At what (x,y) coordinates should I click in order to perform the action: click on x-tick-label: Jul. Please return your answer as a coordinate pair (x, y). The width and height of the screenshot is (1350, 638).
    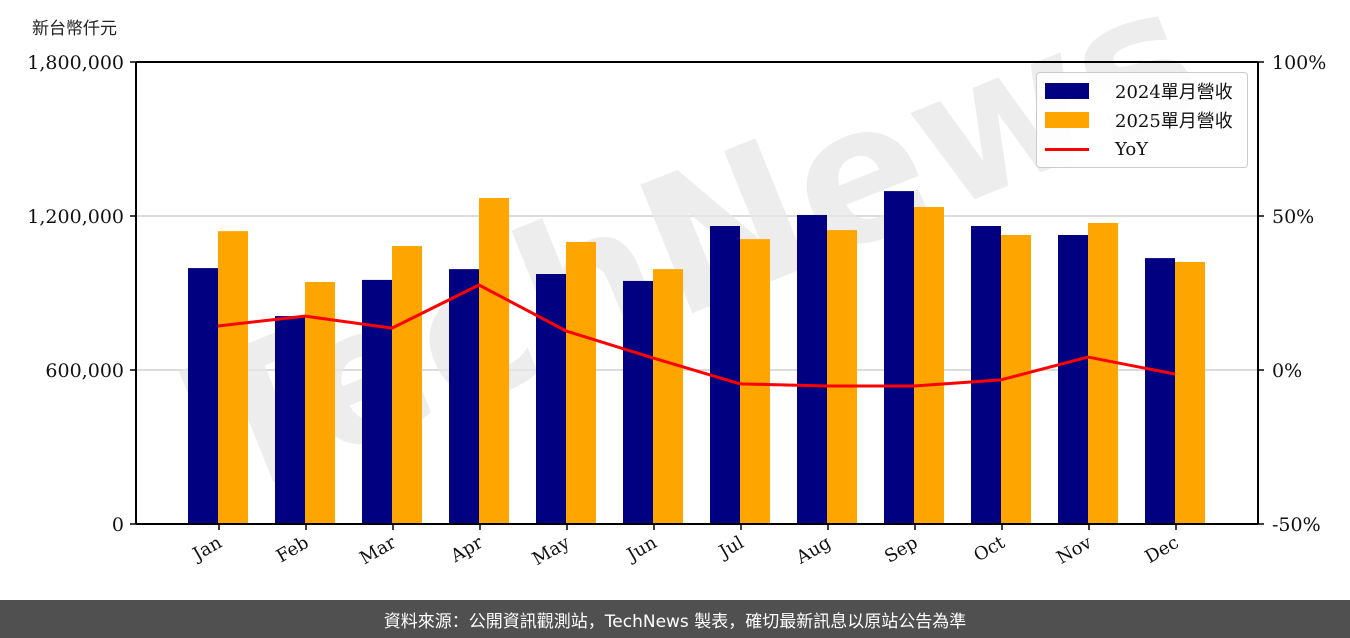
    Looking at the image, I should click on (731, 548).